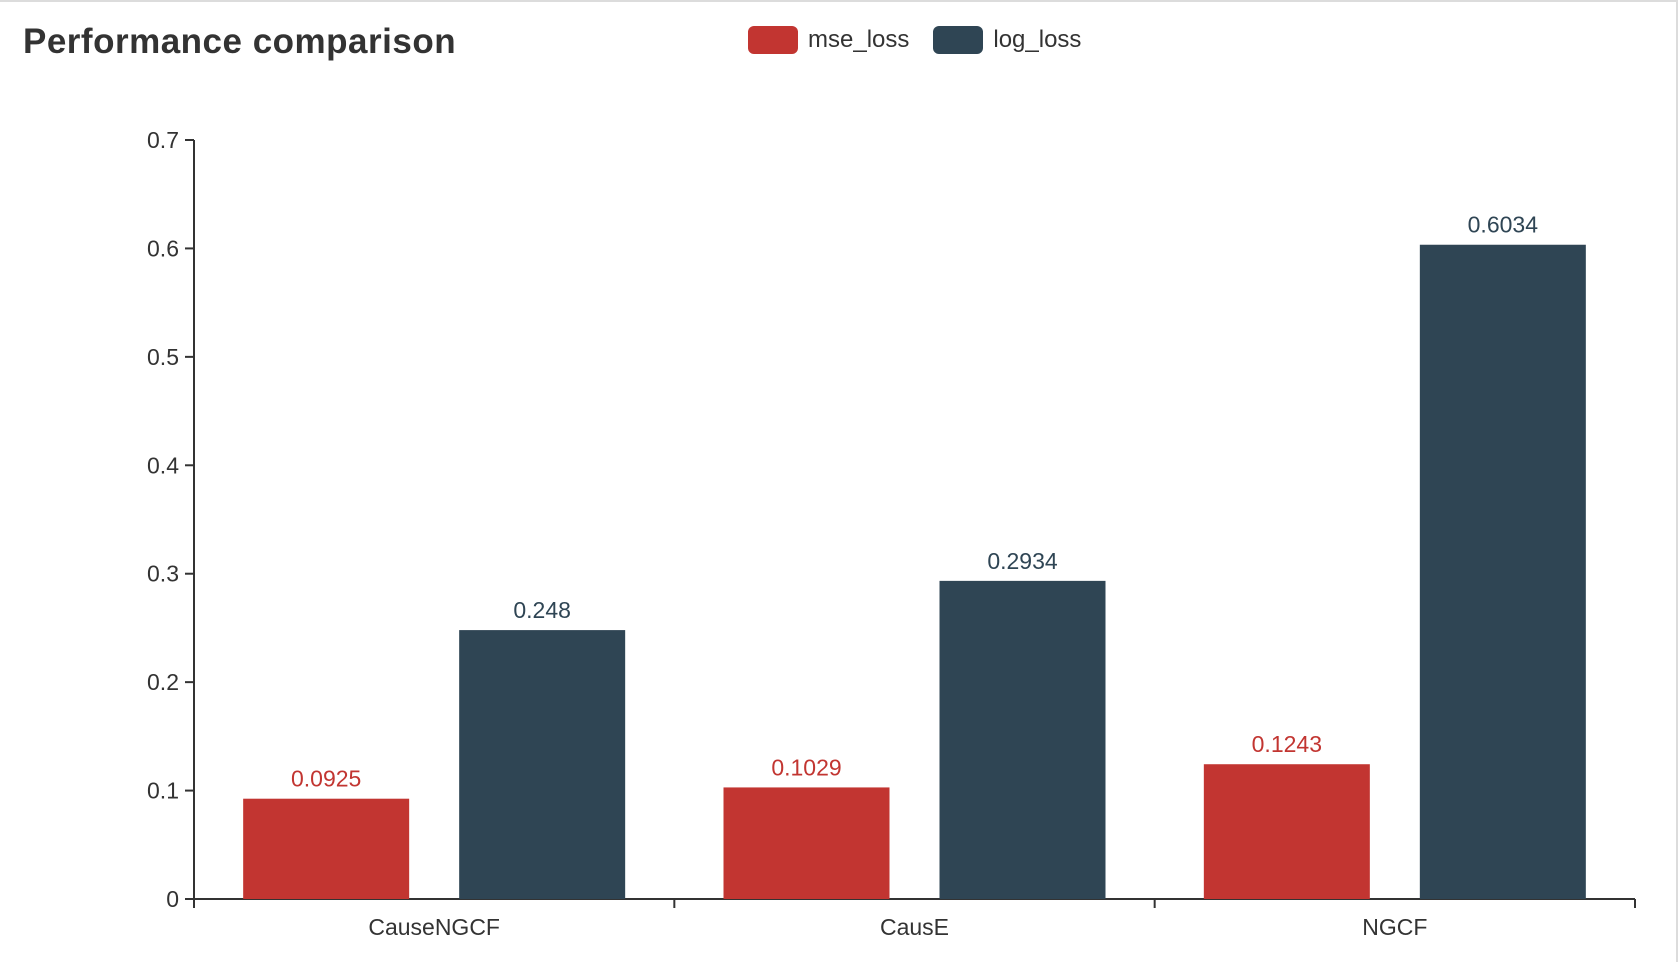  Describe the element at coordinates (163, 682) in the screenshot. I see `y-tick-label: 0.2` at that location.